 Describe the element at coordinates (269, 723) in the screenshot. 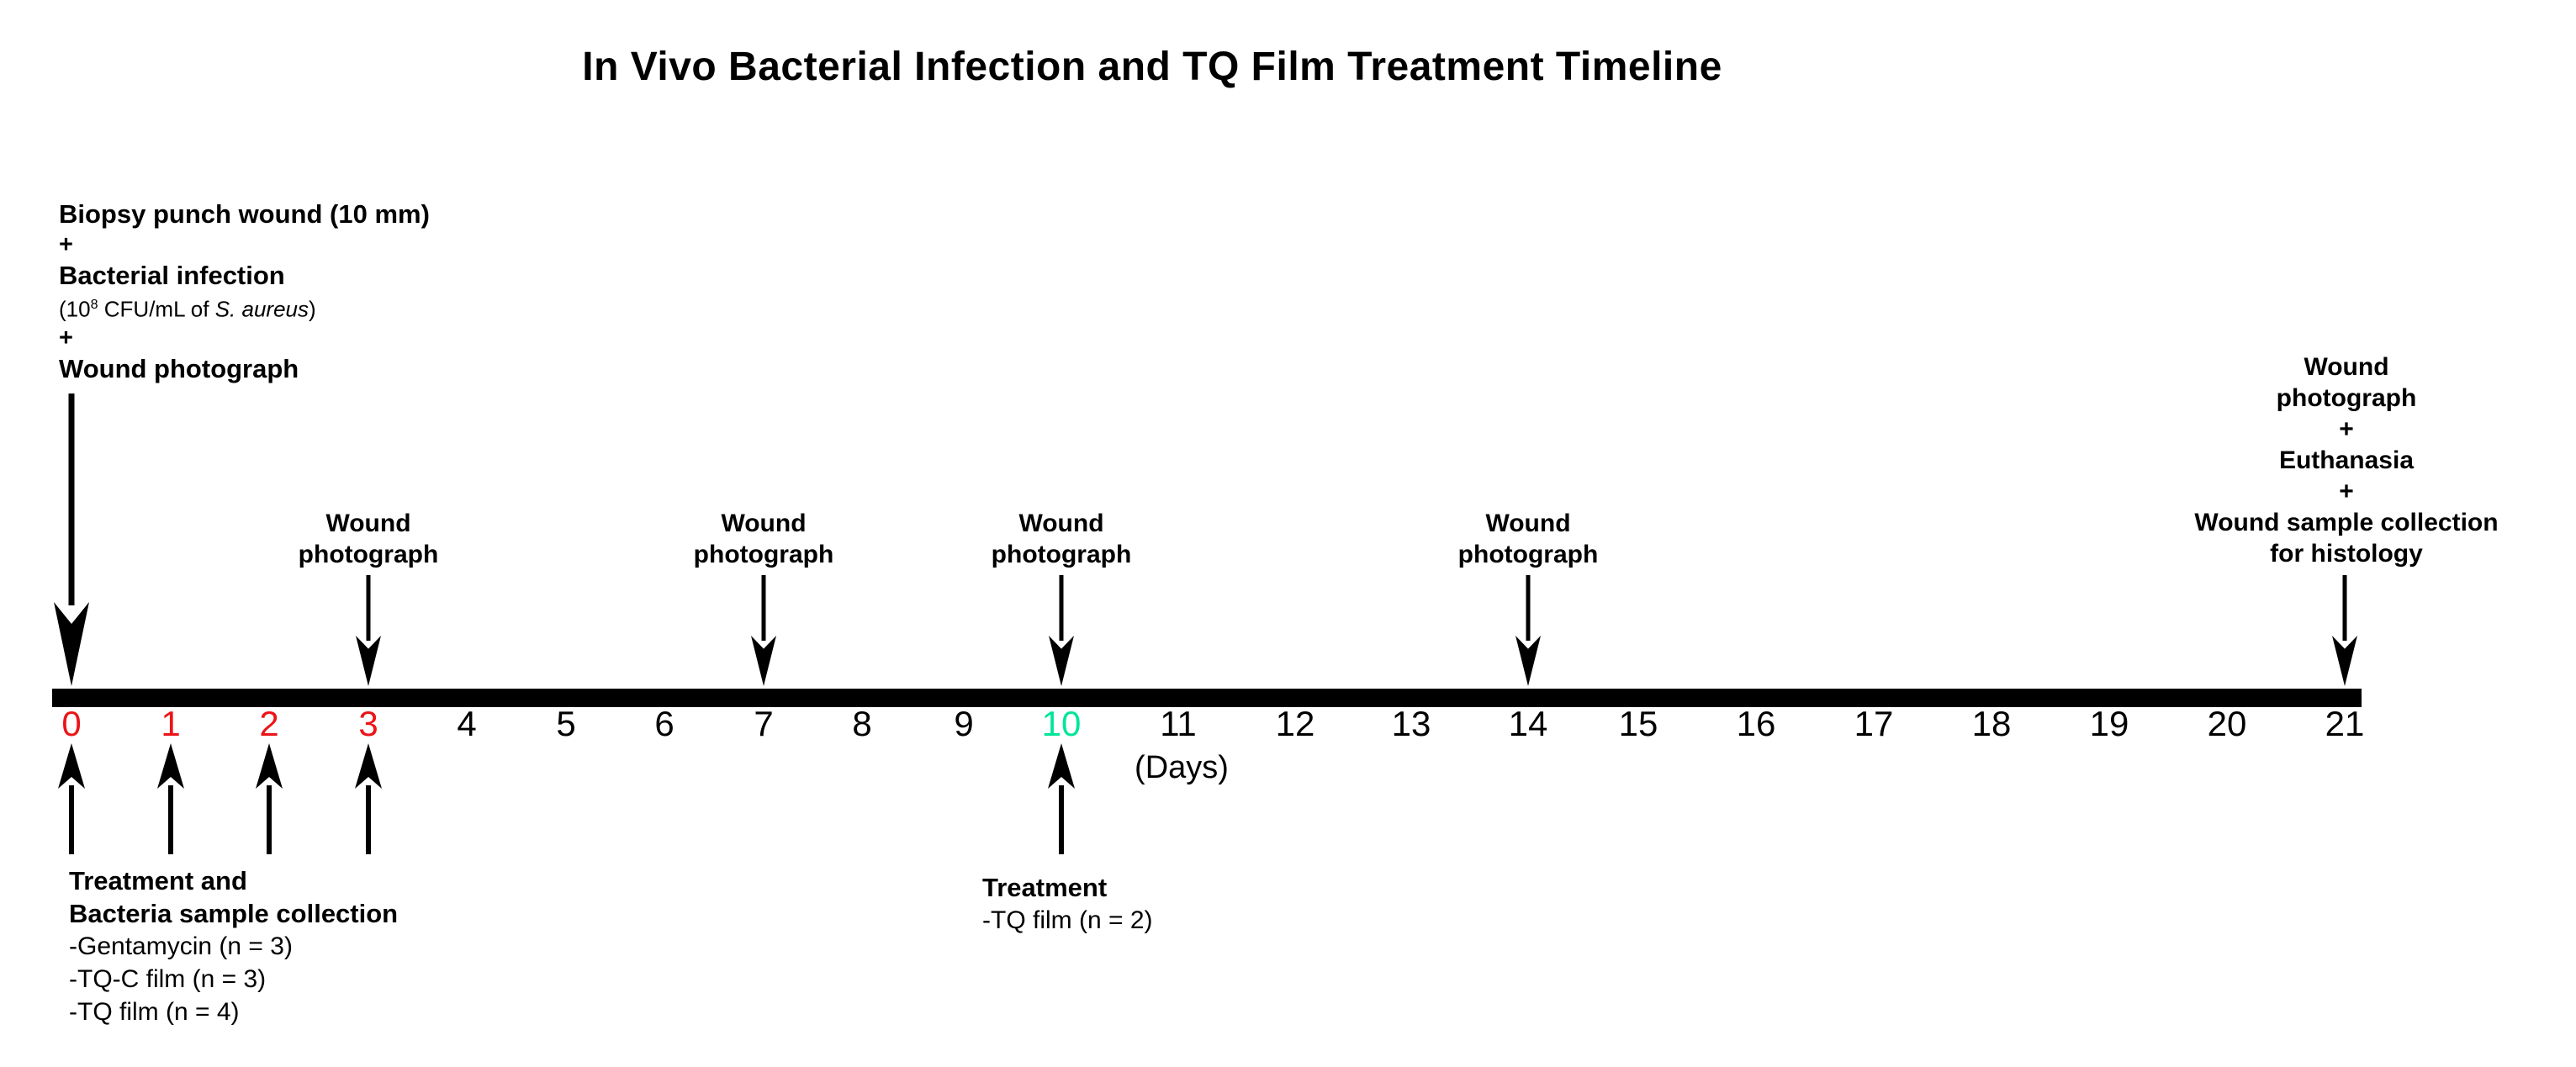

I see `day-tick-2: 2` at that location.